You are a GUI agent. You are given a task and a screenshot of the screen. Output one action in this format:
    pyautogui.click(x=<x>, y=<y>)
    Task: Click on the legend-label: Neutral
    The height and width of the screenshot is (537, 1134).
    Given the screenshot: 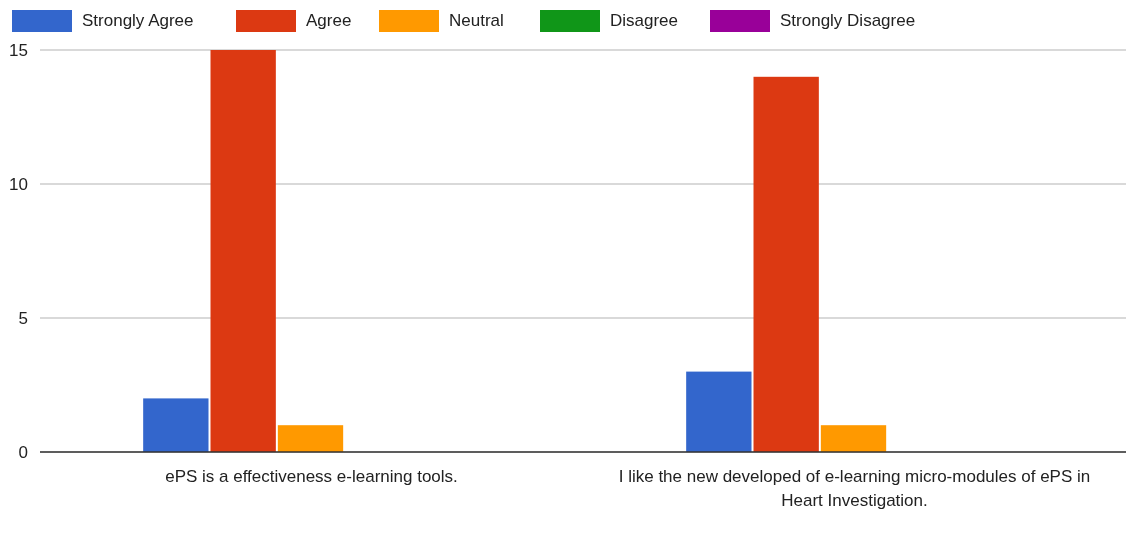 What is the action you would take?
    pyautogui.click(x=476, y=20)
    